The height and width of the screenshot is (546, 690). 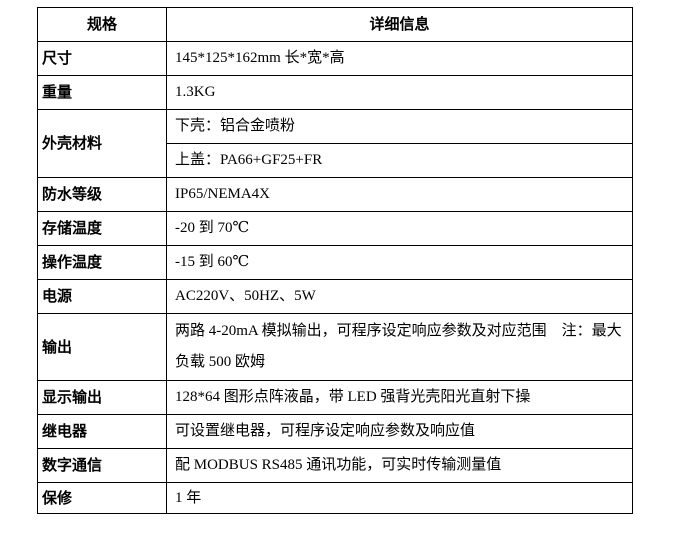 I want to click on spec-key: 保修, so click(x=102, y=498).